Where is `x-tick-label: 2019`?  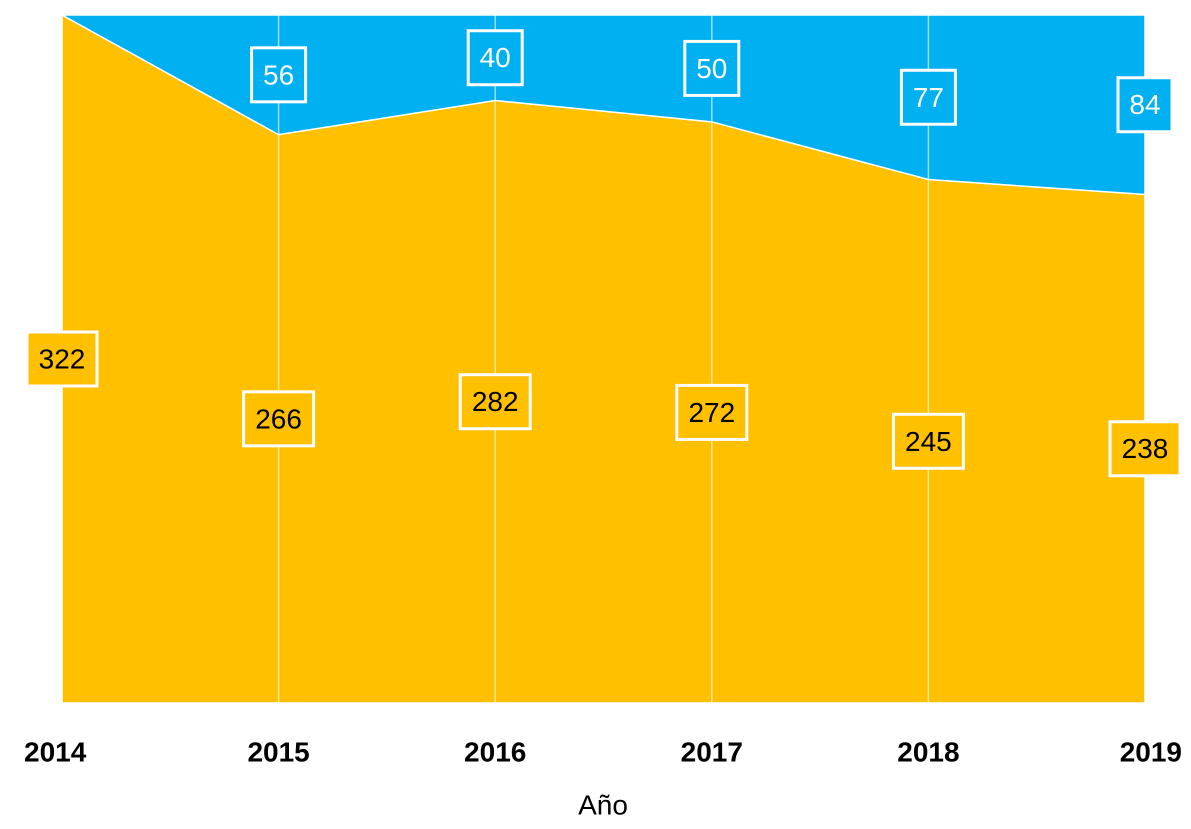 x-tick-label: 2019 is located at coordinates (1151, 752).